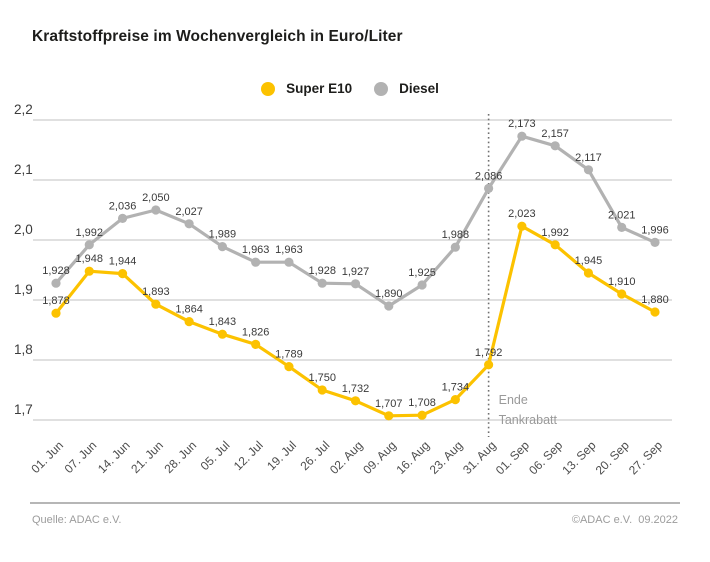 This screenshot has height=562, width=710. What do you see at coordinates (489, 353) in the screenshot?
I see `svg-text: 1,792` at bounding box center [489, 353].